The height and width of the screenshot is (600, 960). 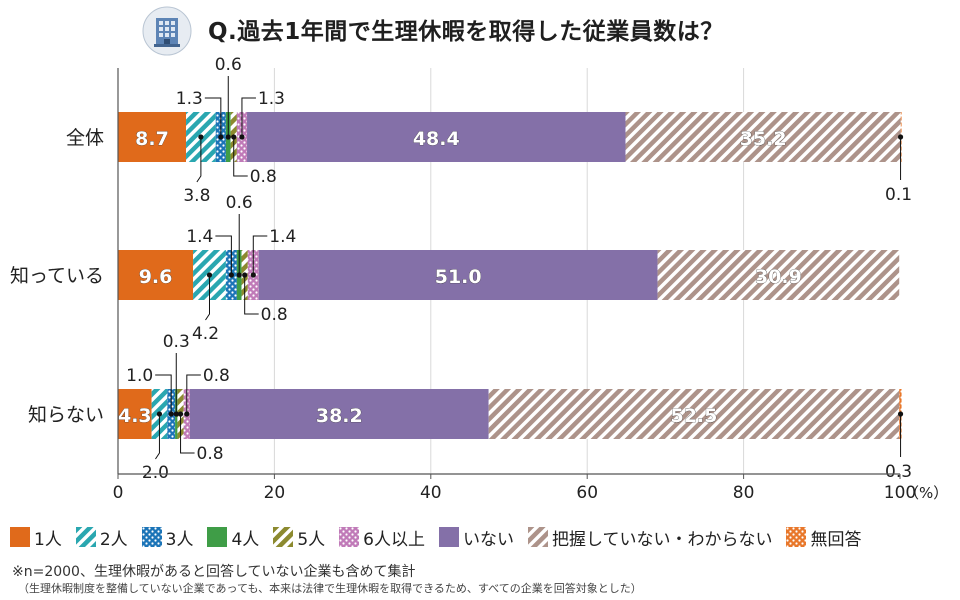 What do you see at coordinates (179, 539) in the screenshot?
I see `legend-label: 3人` at bounding box center [179, 539].